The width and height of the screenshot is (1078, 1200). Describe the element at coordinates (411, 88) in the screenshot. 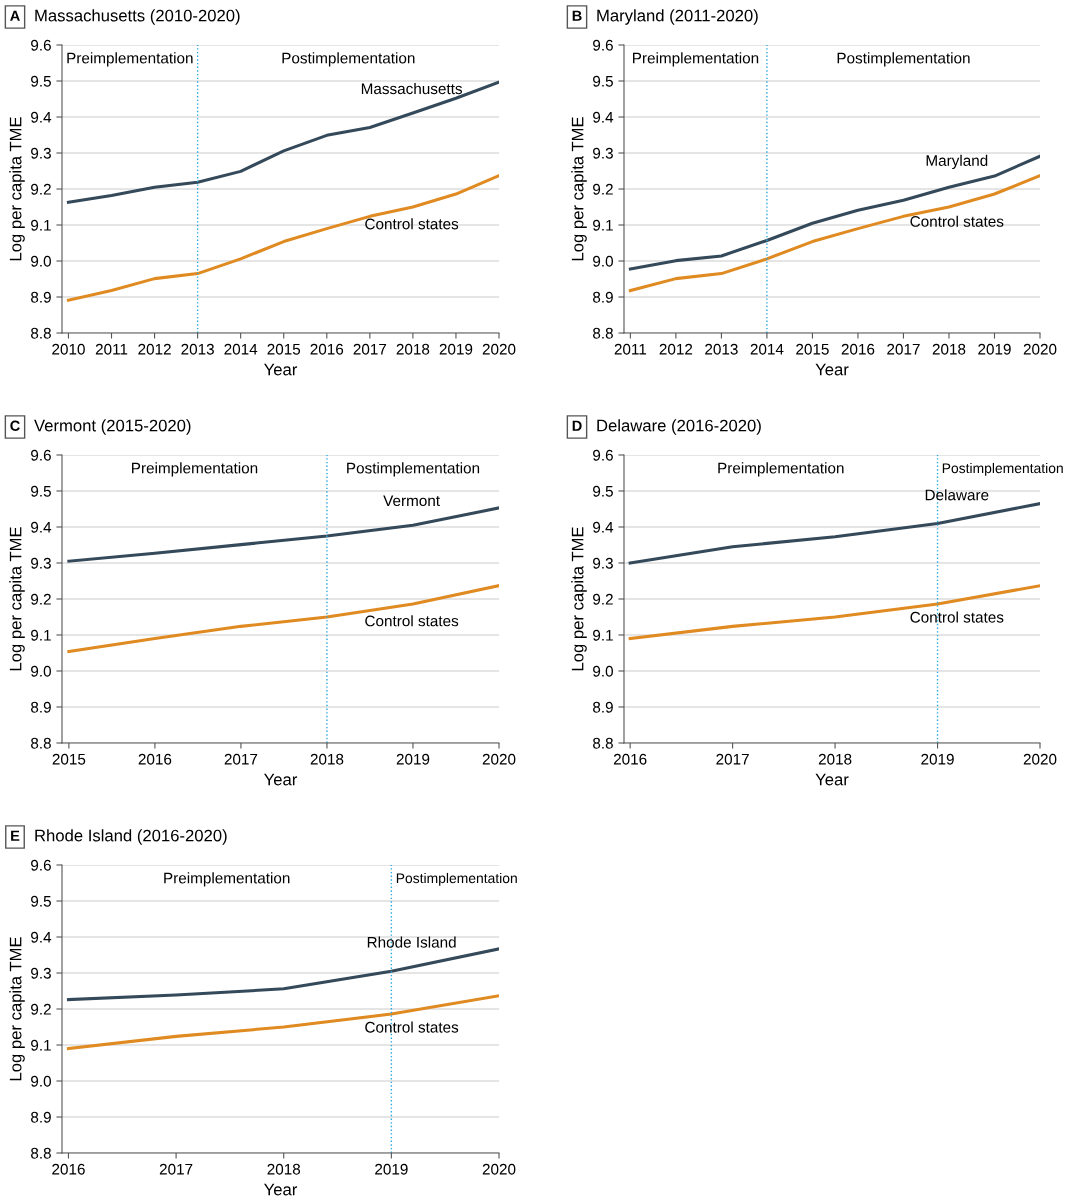

I see `series-label: Massachusetts` at that location.